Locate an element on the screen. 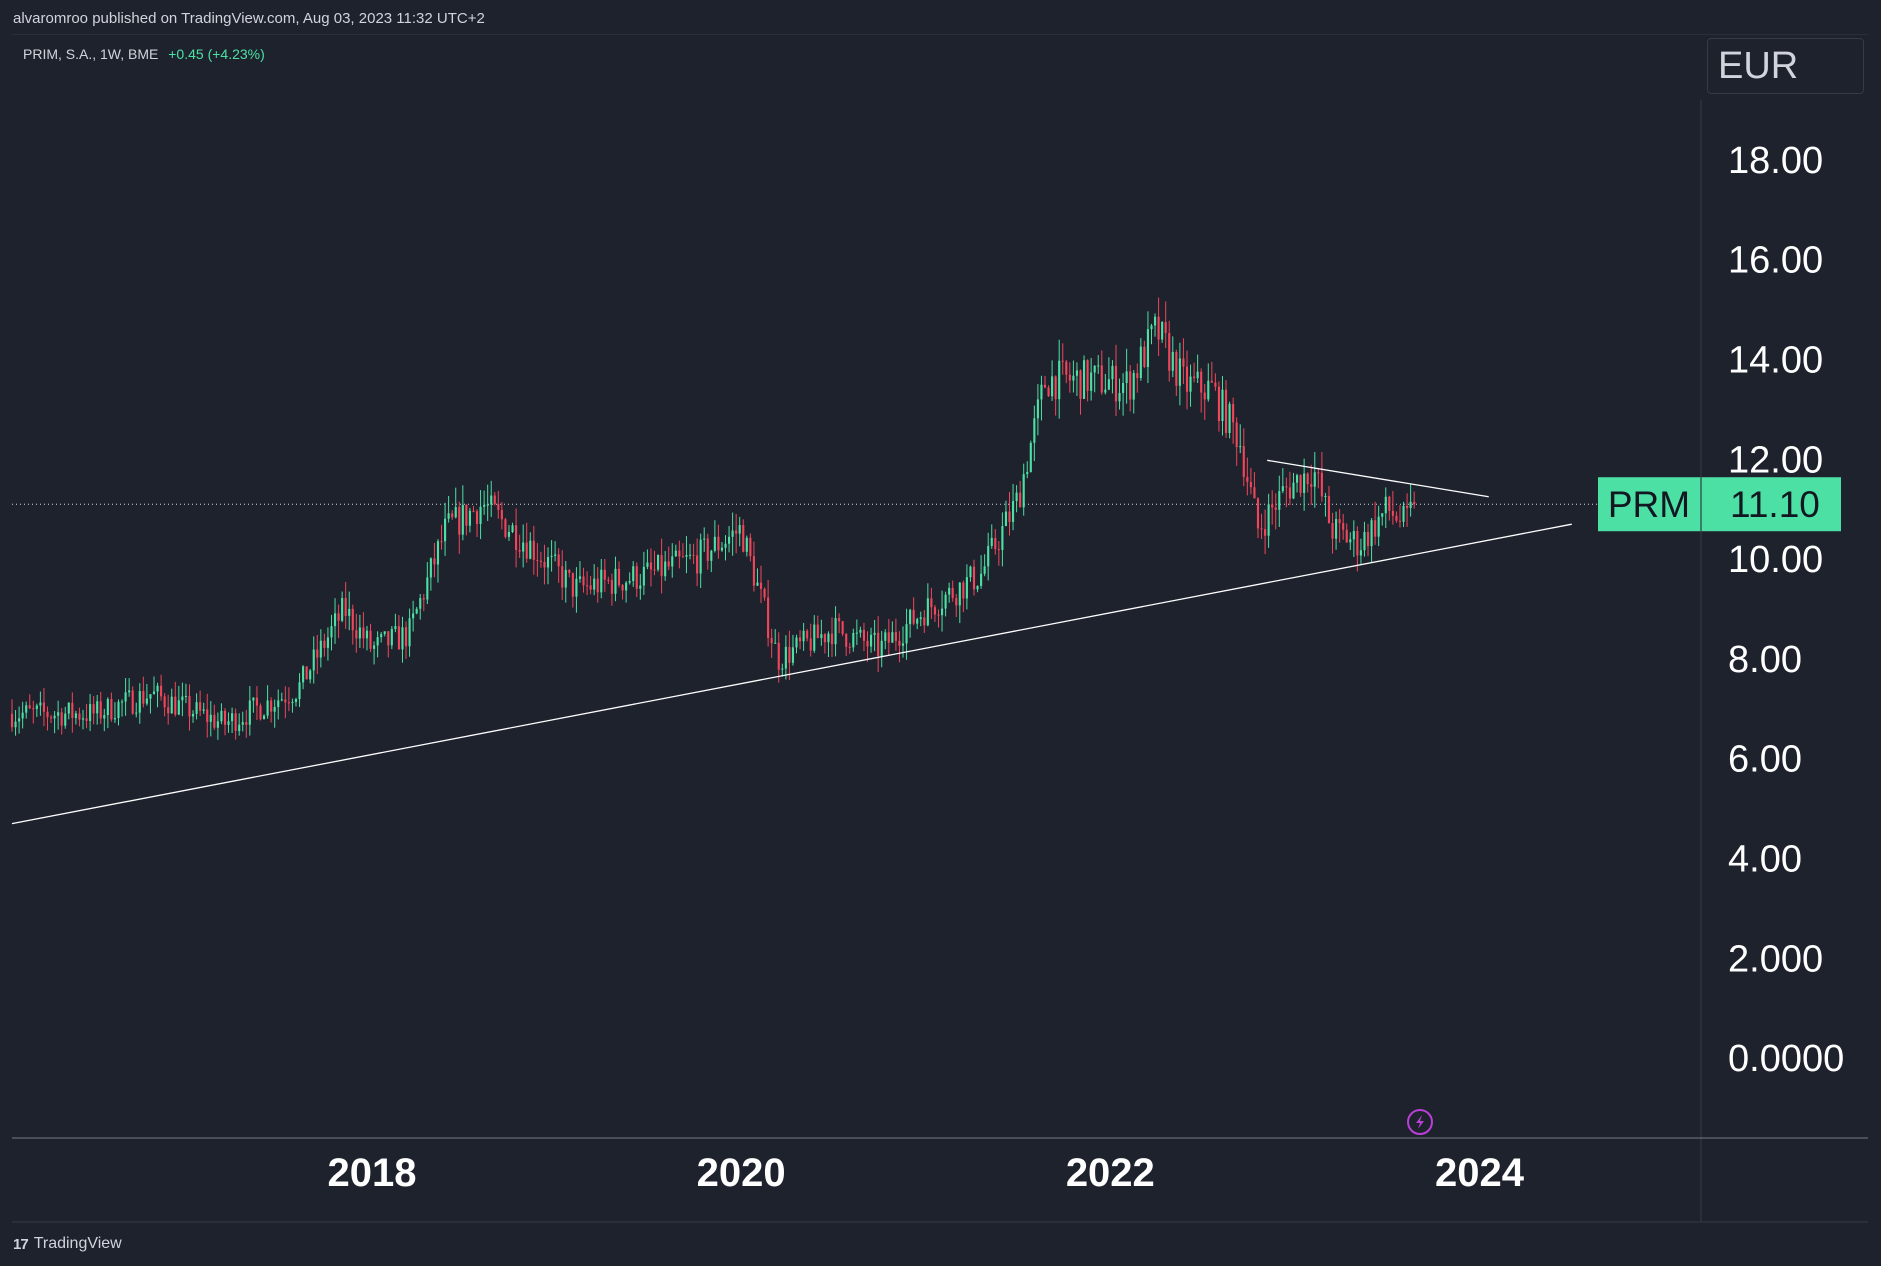  tradingview-logo: 17 TradingView is located at coordinates (67, 1244).